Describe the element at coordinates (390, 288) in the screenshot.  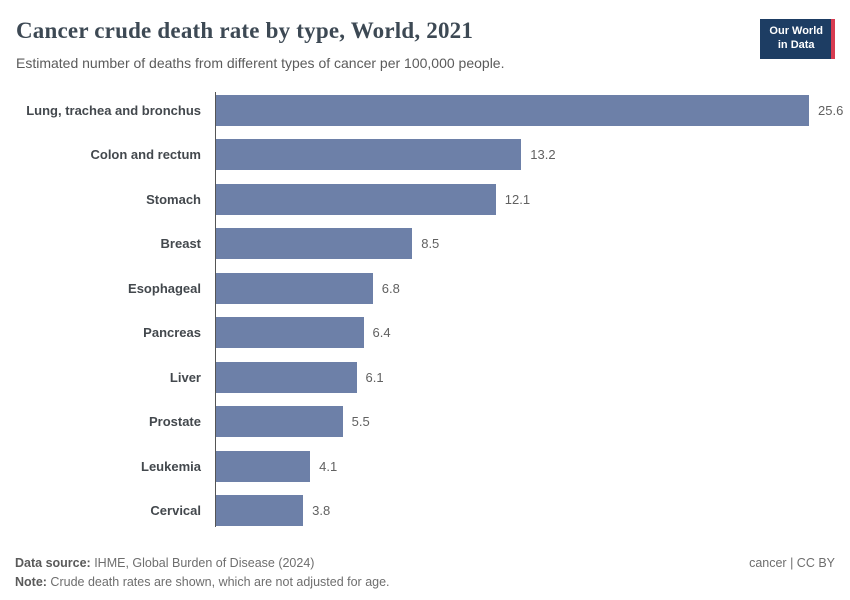
I see `value-label: 6.8` at that location.